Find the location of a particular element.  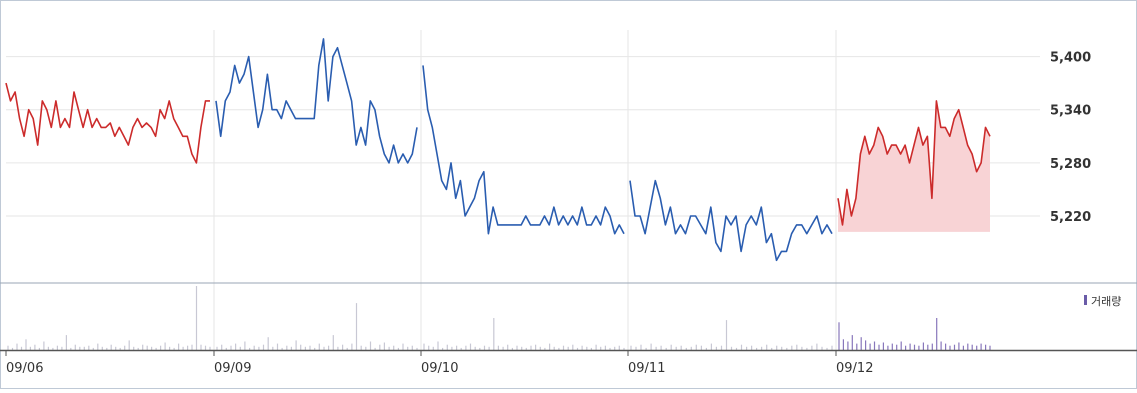

series-fill-09/12 is located at coordinates (914, 166).